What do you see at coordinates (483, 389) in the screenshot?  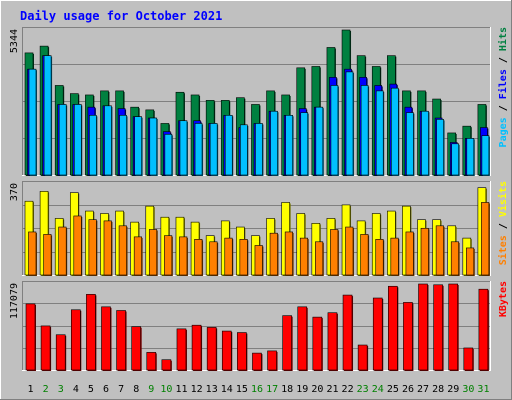 I see `x-tick-label: 31` at bounding box center [483, 389].